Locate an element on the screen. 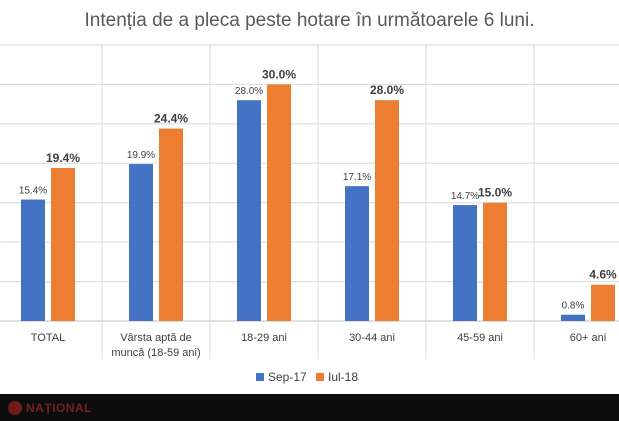 The image size is (619, 421). category-label: 60+ ani is located at coordinates (588, 338).